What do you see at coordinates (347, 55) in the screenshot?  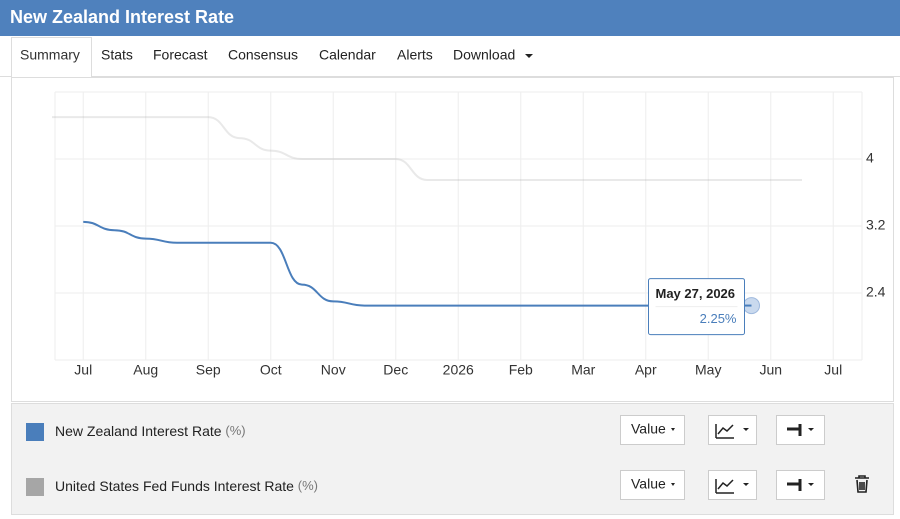 I see `tab: Calendar` at bounding box center [347, 55].